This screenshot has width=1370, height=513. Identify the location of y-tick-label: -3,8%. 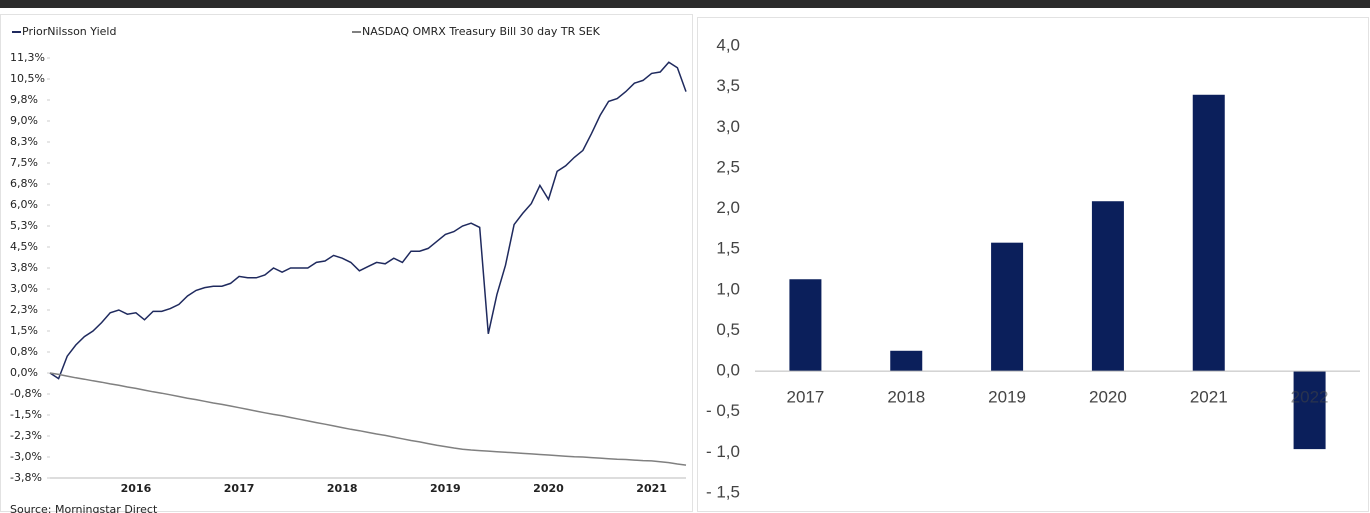
(26, 477).